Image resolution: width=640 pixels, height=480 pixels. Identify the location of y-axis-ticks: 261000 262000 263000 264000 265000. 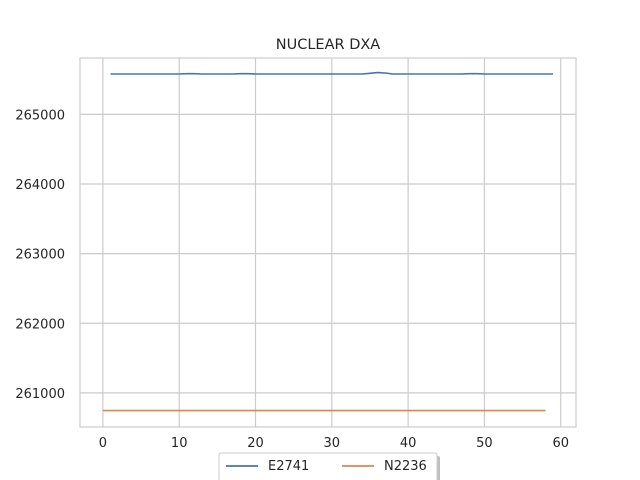
(40, 254).